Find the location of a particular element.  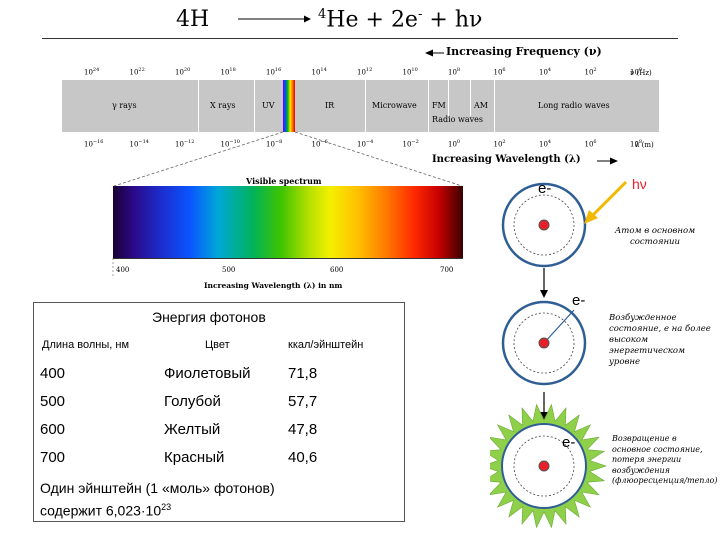

band-am: AM is located at coordinates (481, 105).